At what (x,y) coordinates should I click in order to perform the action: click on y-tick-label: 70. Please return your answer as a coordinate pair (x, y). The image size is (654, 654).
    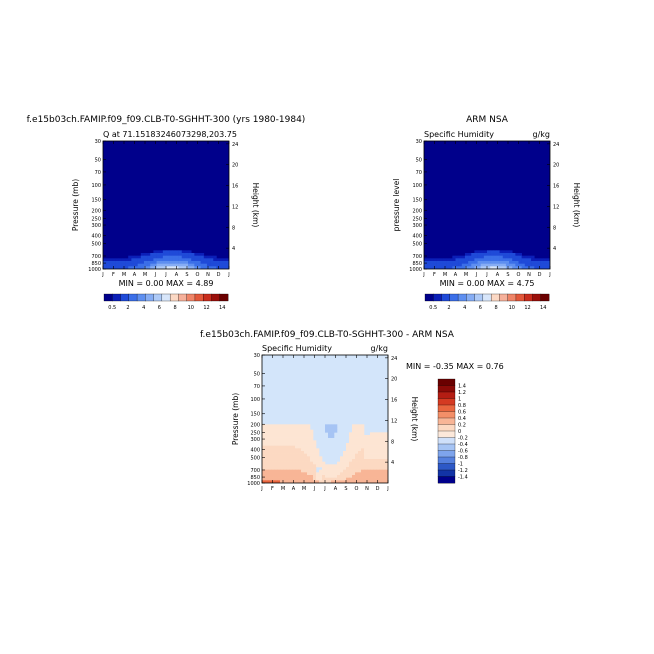
    Looking at the image, I should click on (98, 173).